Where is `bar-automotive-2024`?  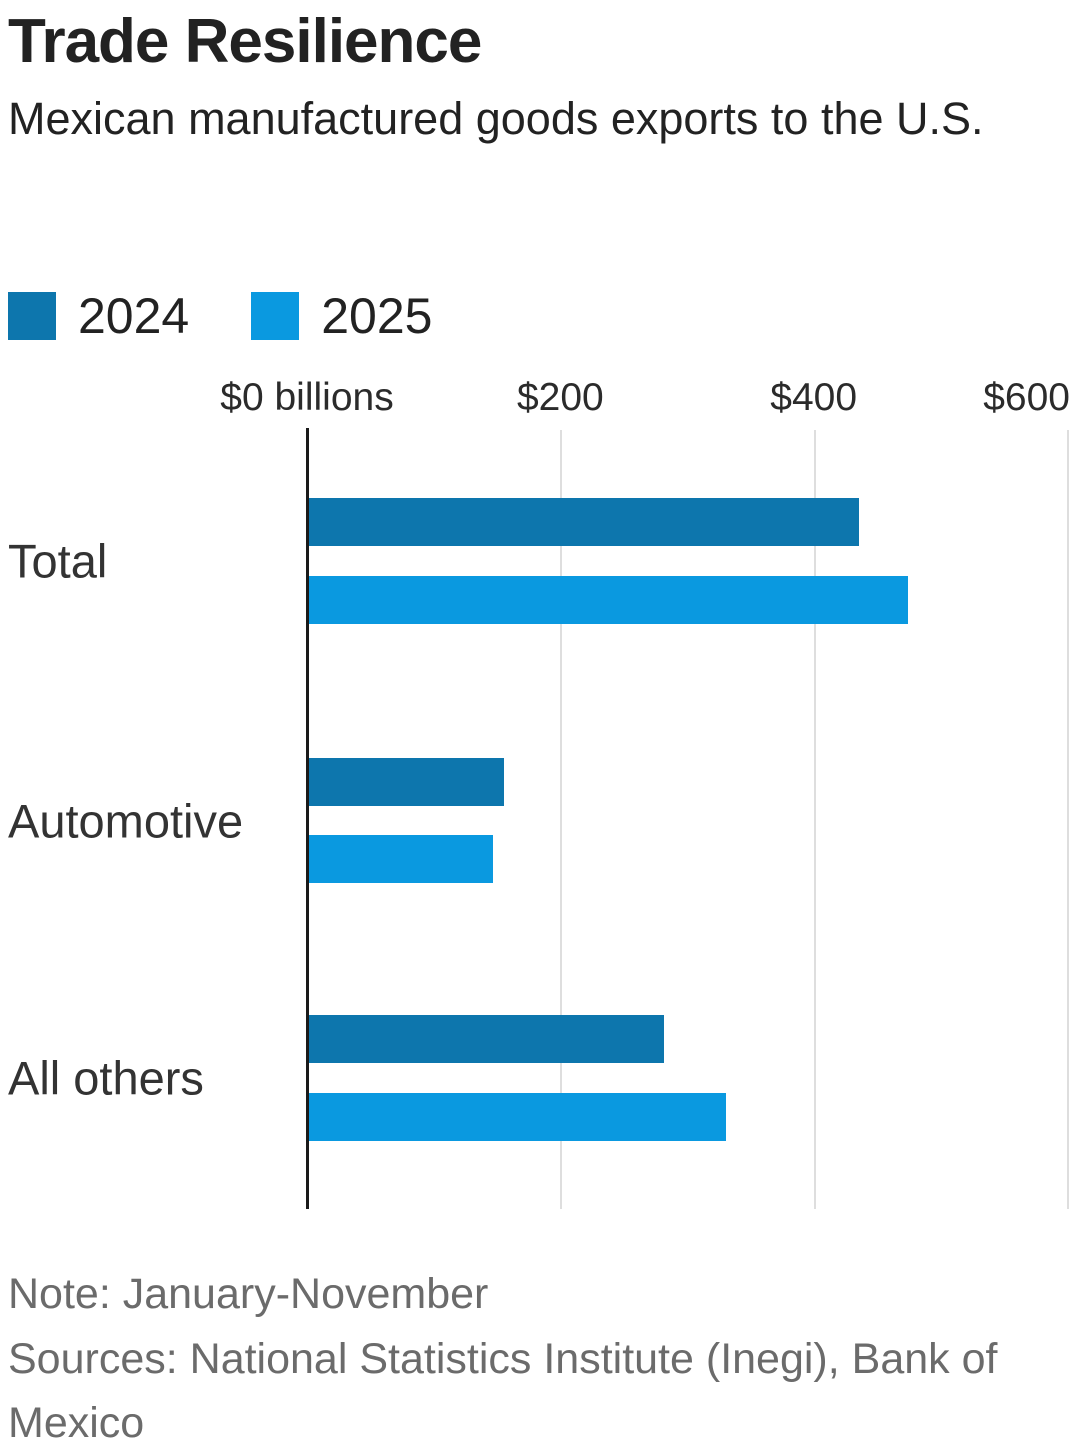
bar-automotive-2024 is located at coordinates (406, 782).